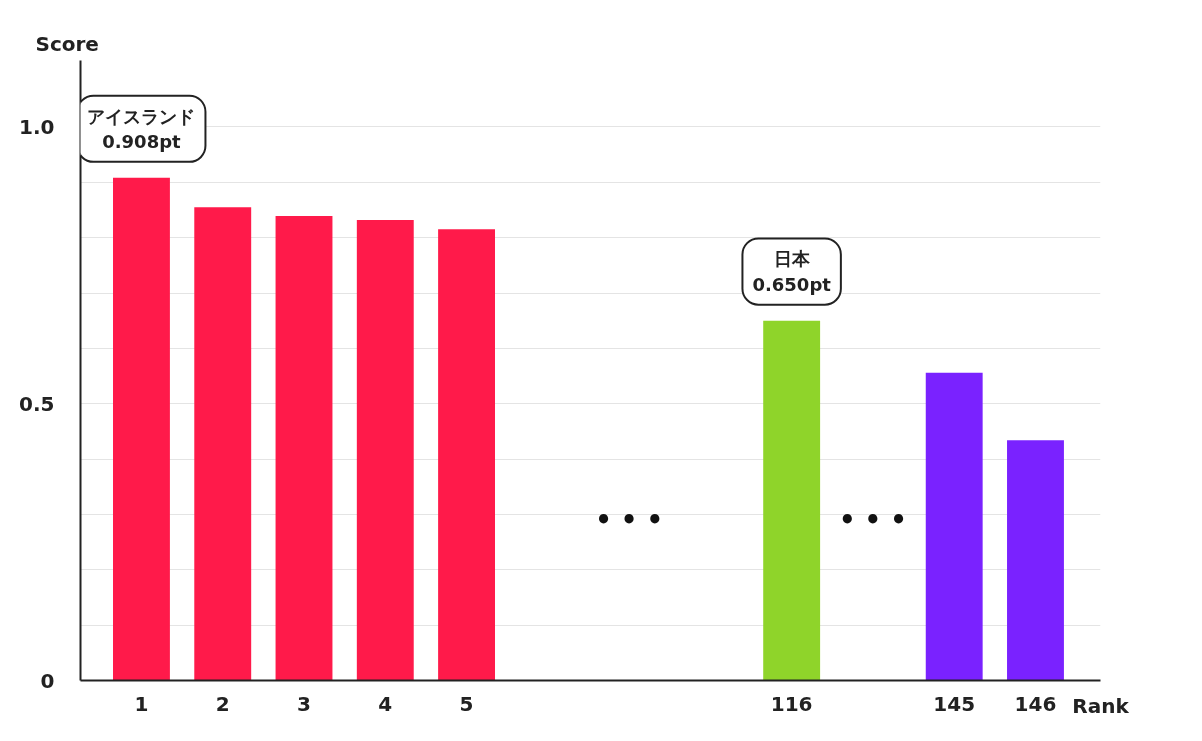 The image size is (1202, 741). Describe the element at coordinates (67, 43) in the screenshot. I see `y-axis-title: Score` at that location.